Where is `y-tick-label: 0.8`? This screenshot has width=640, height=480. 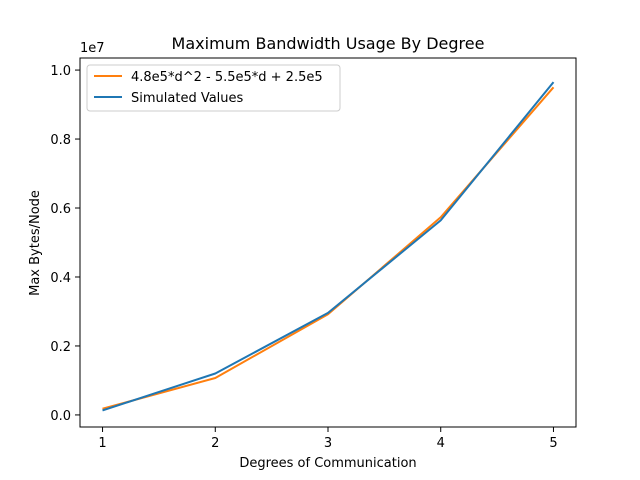
y-tick-label: 0.8 is located at coordinates (60, 140).